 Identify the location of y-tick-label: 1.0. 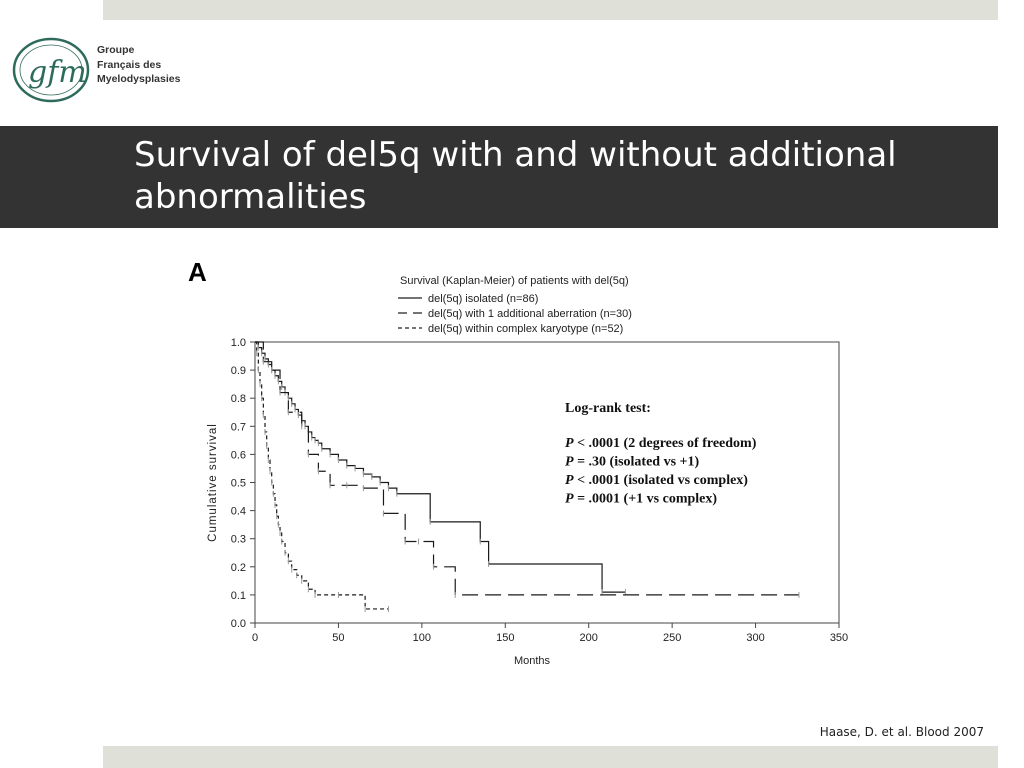
(238, 343).